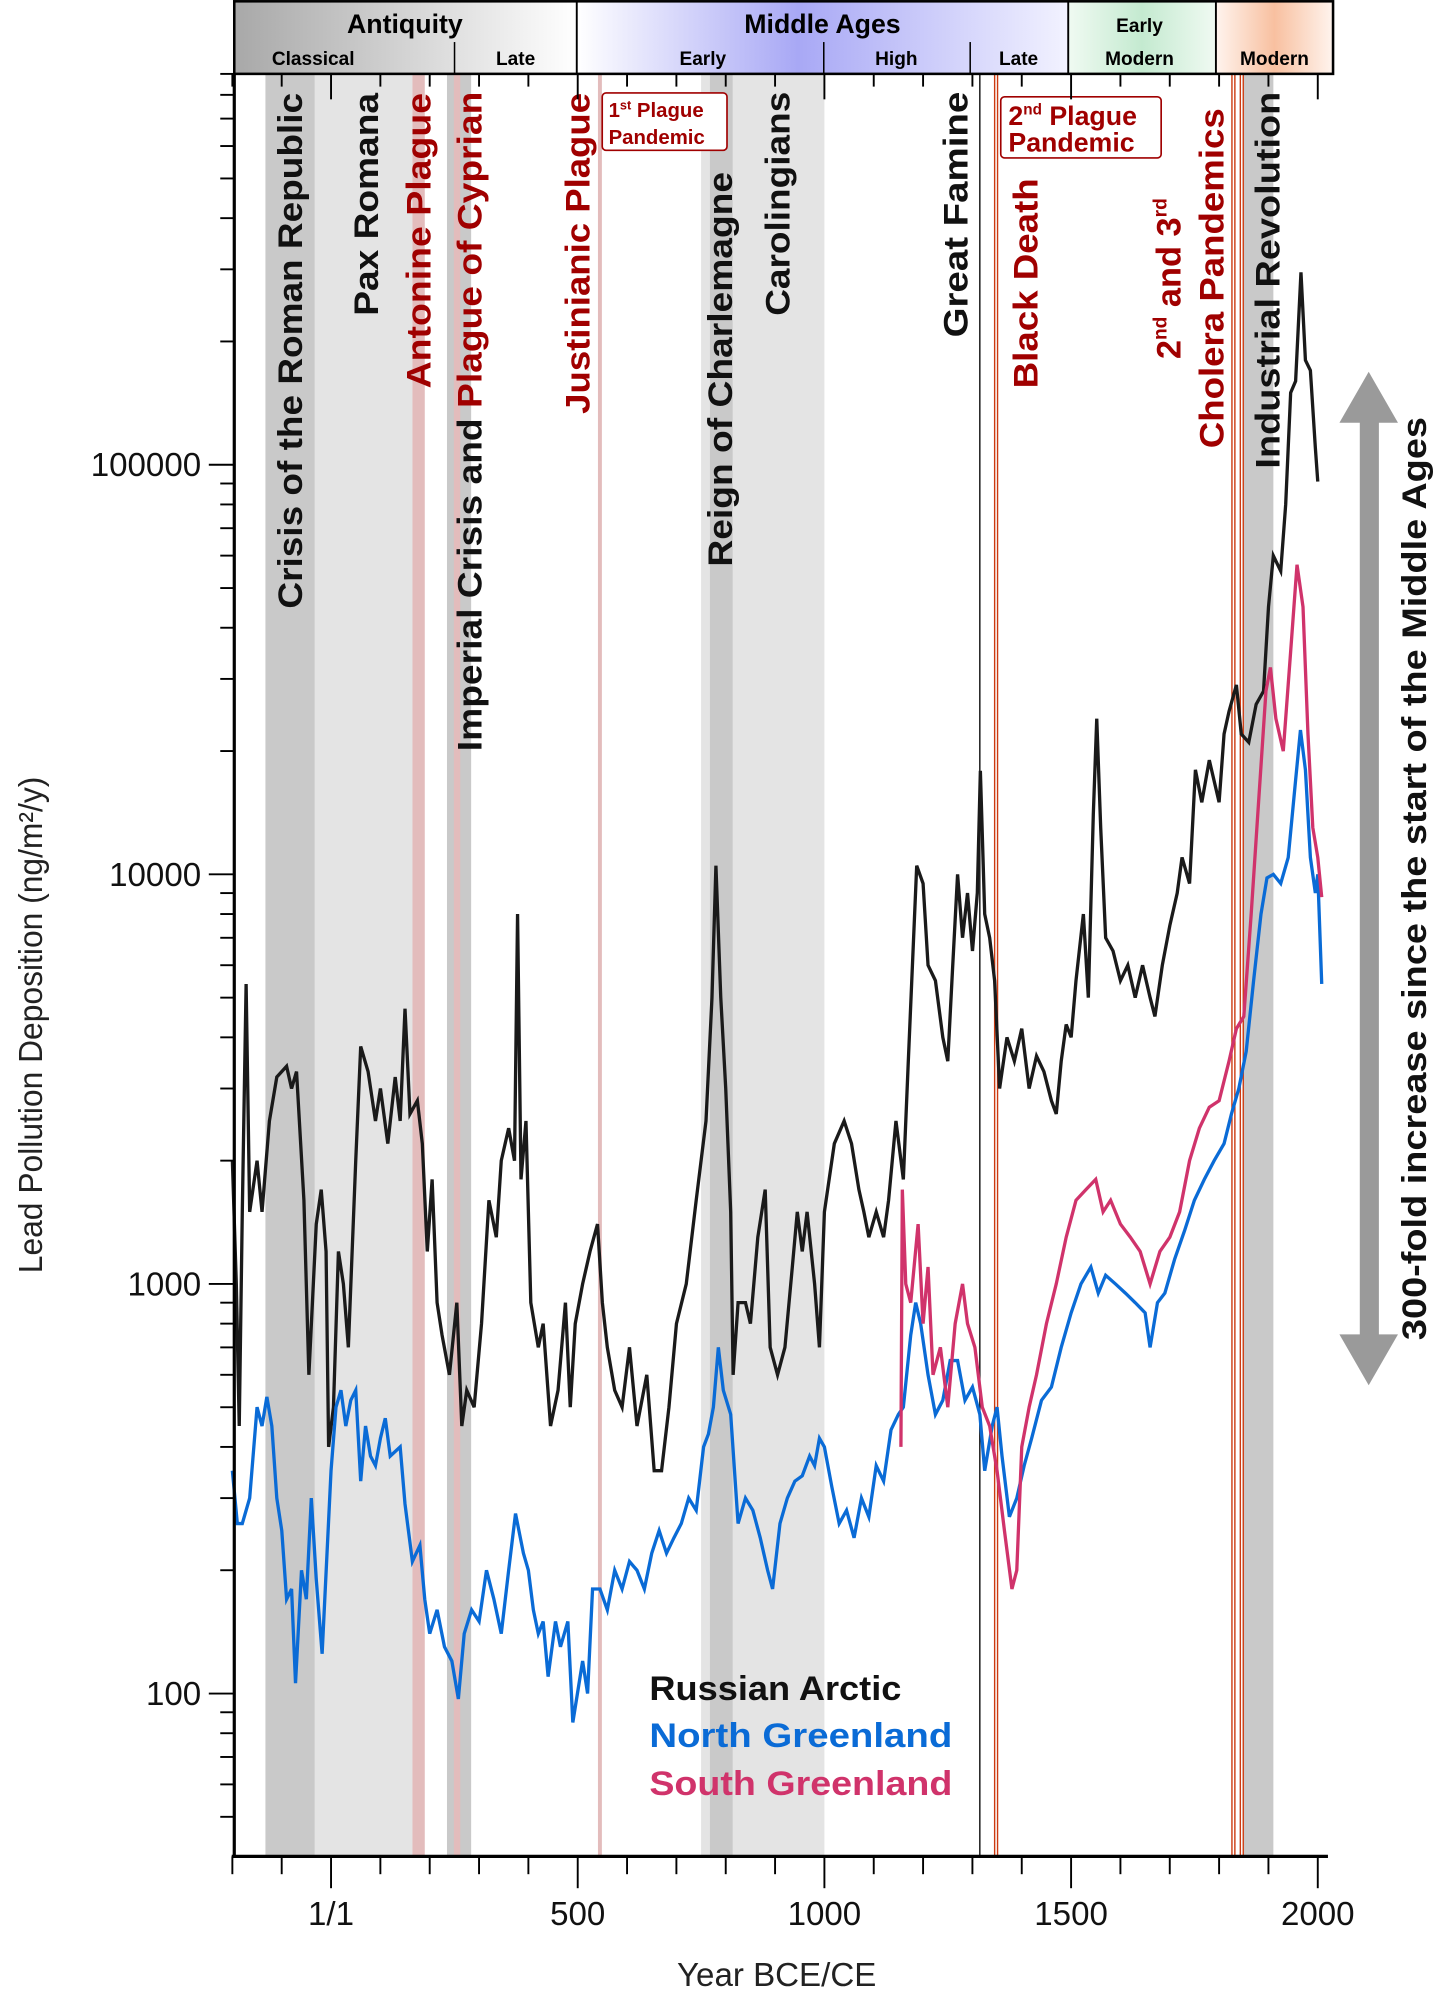 This screenshot has width=1440, height=1999. What do you see at coordinates (775, 1689) in the screenshot?
I see `legend-russian-arctic: Russian Arctic` at bounding box center [775, 1689].